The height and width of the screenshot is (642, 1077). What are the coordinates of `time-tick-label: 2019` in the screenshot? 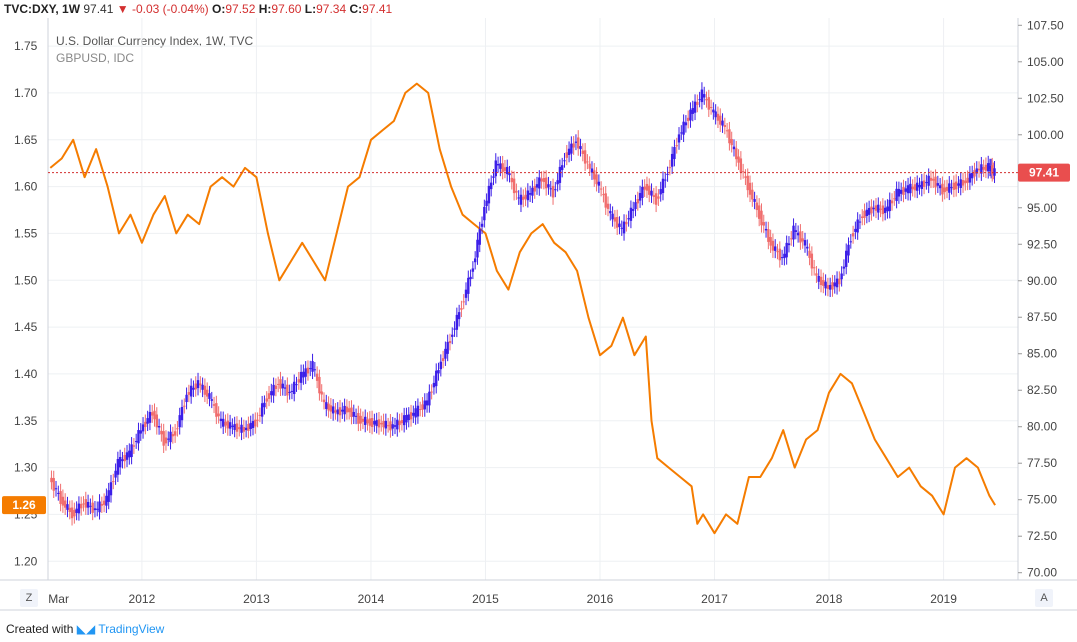 It's located at (943, 599).